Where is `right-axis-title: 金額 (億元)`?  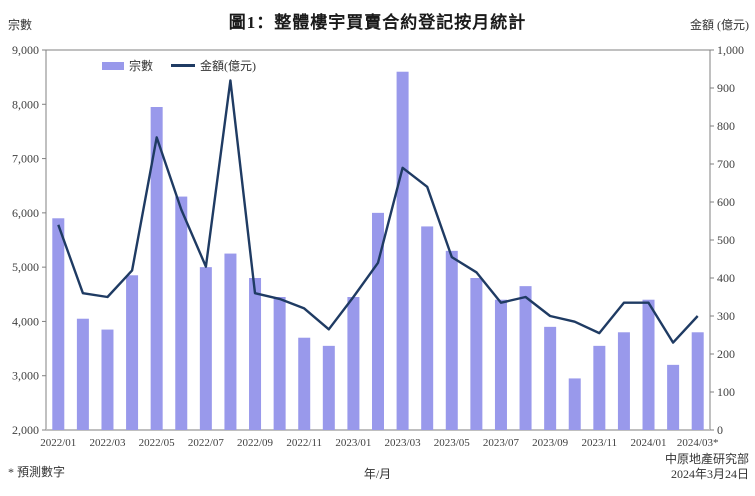
right-axis-title: 金額 (億元) is located at coordinates (719, 25).